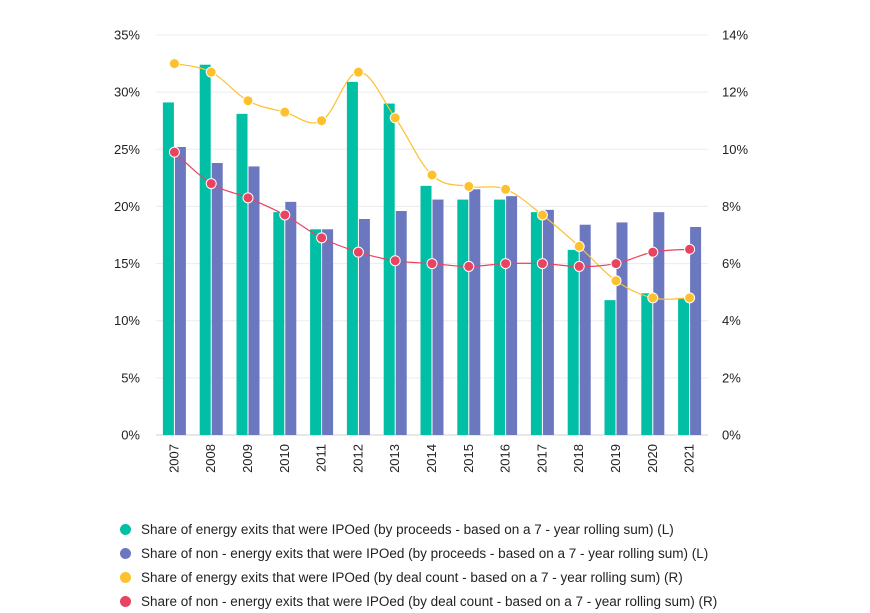 Image resolution: width=870 pixels, height=613 pixels. I want to click on x-tick-label: 2008, so click(210, 458).